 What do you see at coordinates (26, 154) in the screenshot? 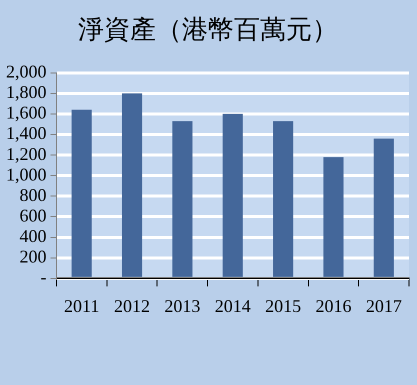
I see `y-tick-label: 1,200` at bounding box center [26, 154].